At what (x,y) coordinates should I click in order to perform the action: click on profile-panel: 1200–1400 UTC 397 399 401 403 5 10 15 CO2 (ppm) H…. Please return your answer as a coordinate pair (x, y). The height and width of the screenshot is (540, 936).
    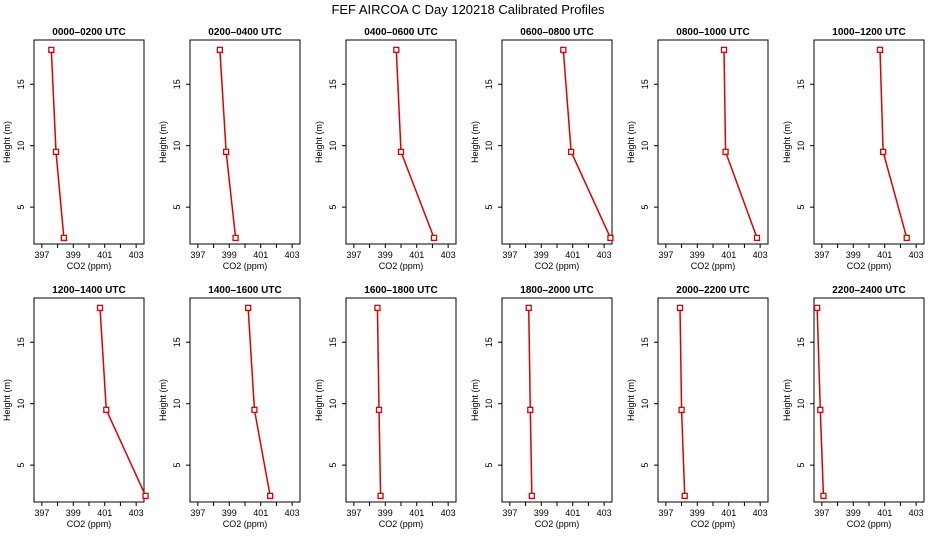
    Looking at the image, I should click on (75, 407).